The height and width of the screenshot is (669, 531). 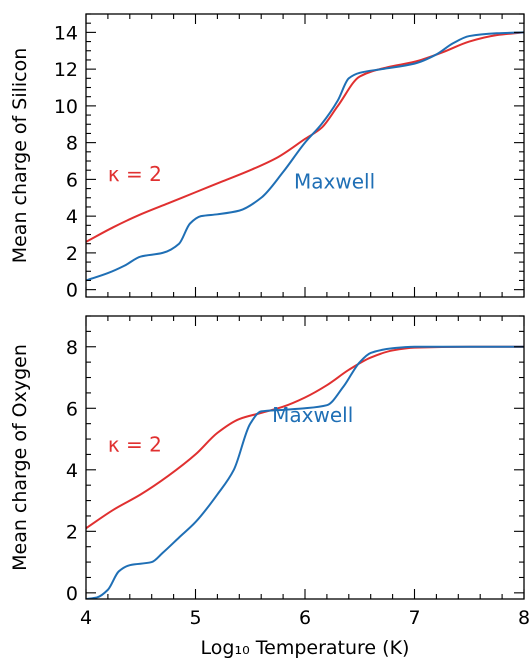 What do you see at coordinates (66, 70) in the screenshot?
I see `y-tick-label: 12` at bounding box center [66, 70].